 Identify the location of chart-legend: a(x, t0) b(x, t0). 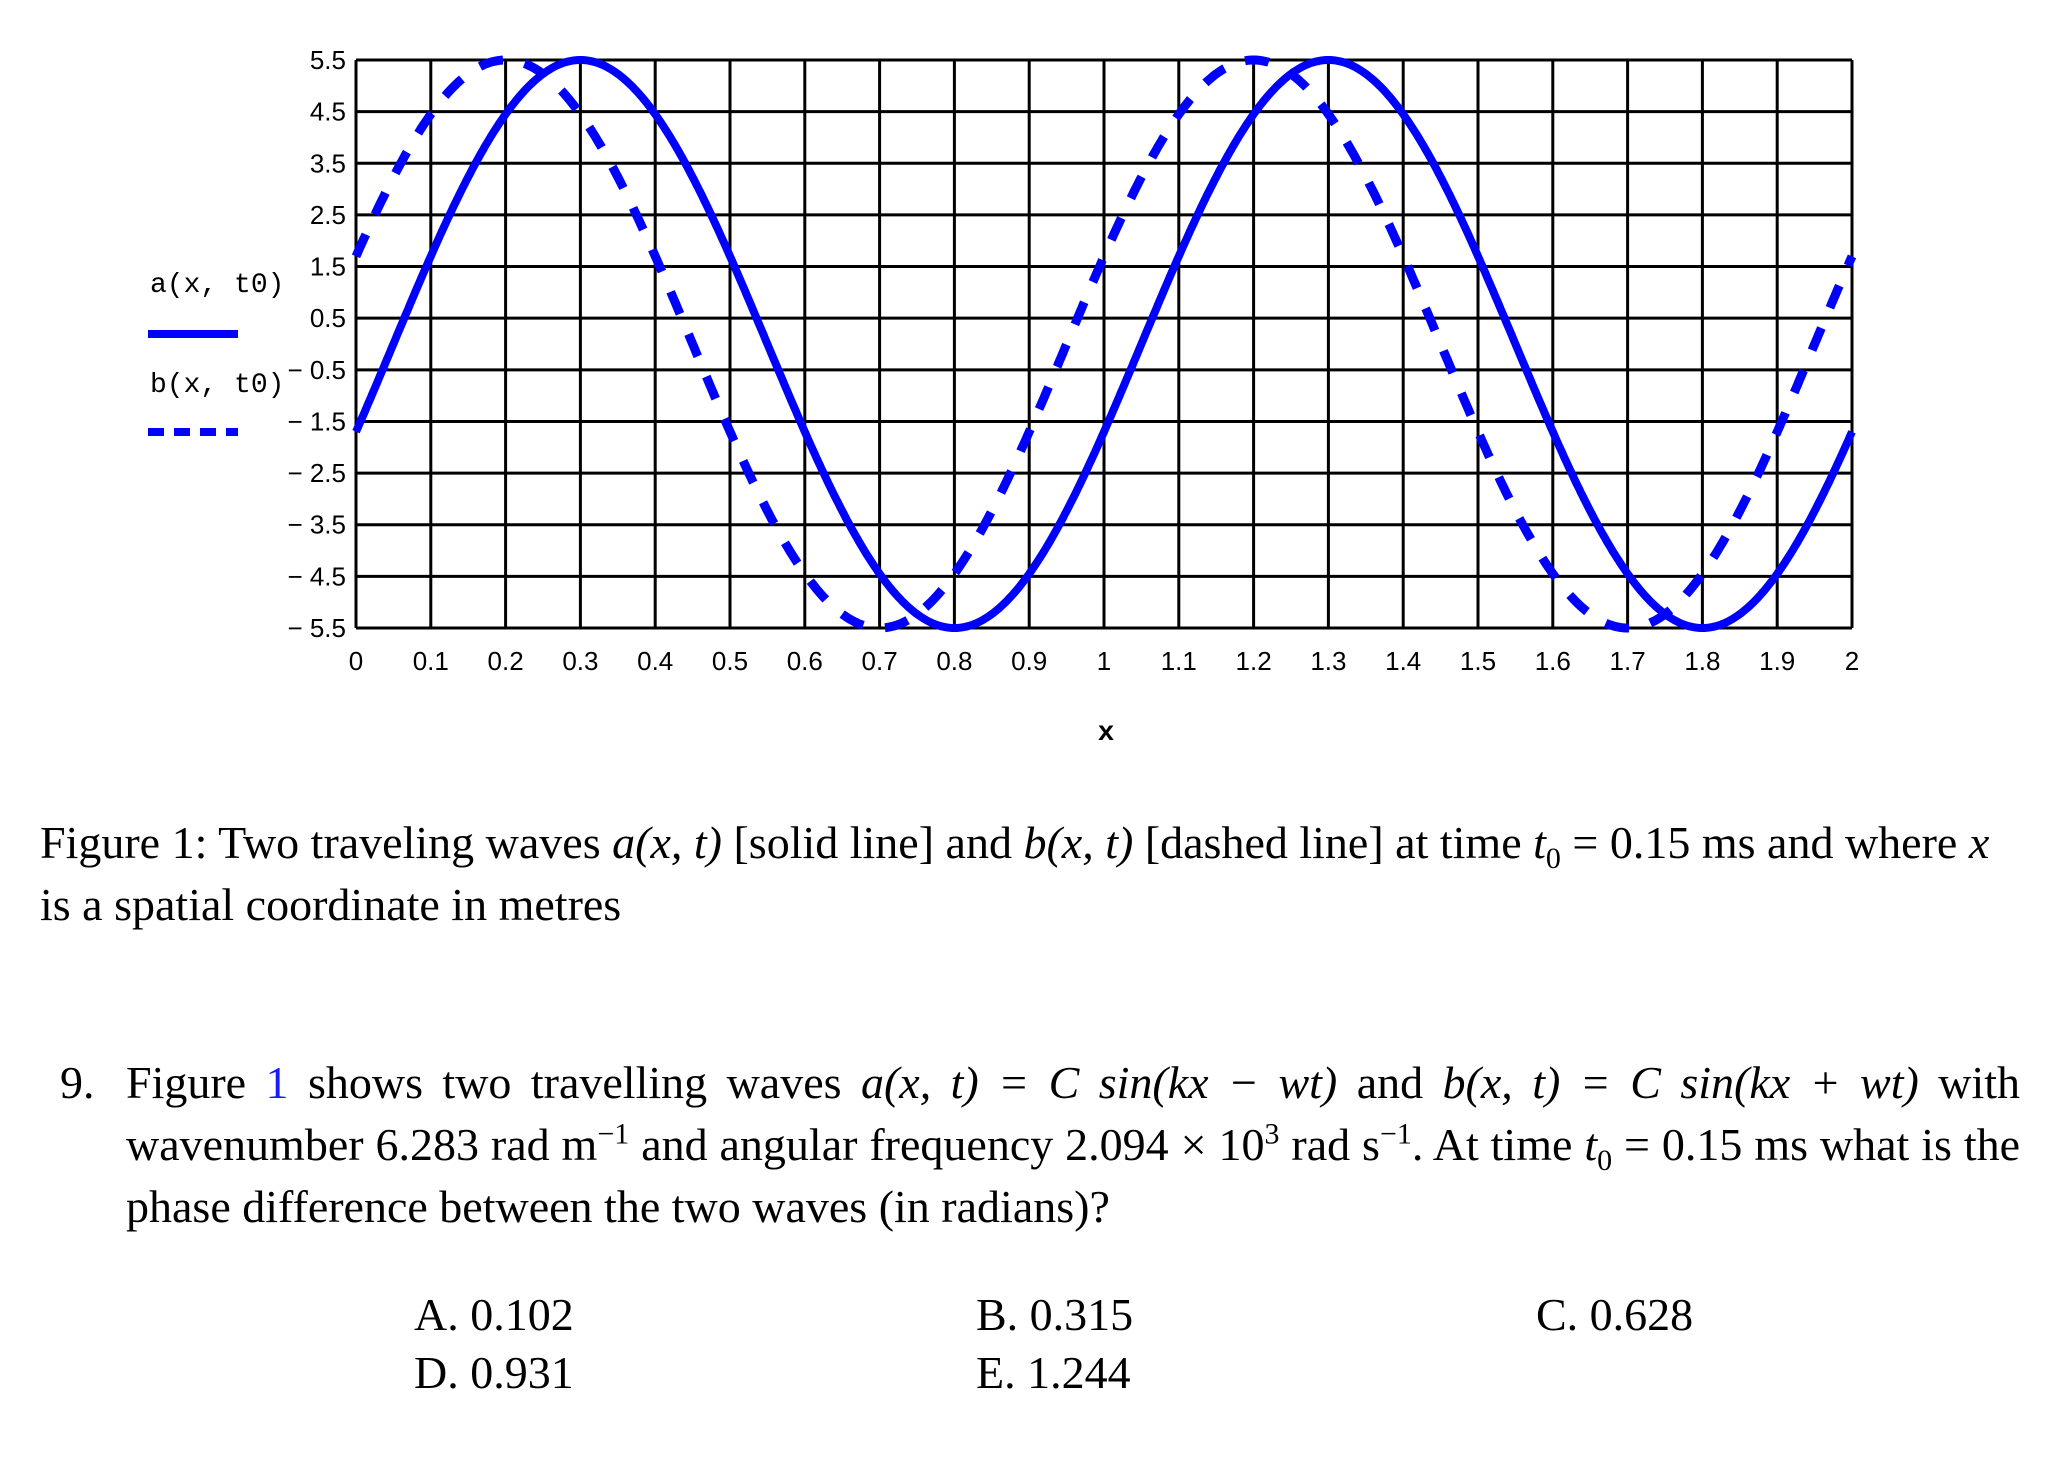
(216, 353).